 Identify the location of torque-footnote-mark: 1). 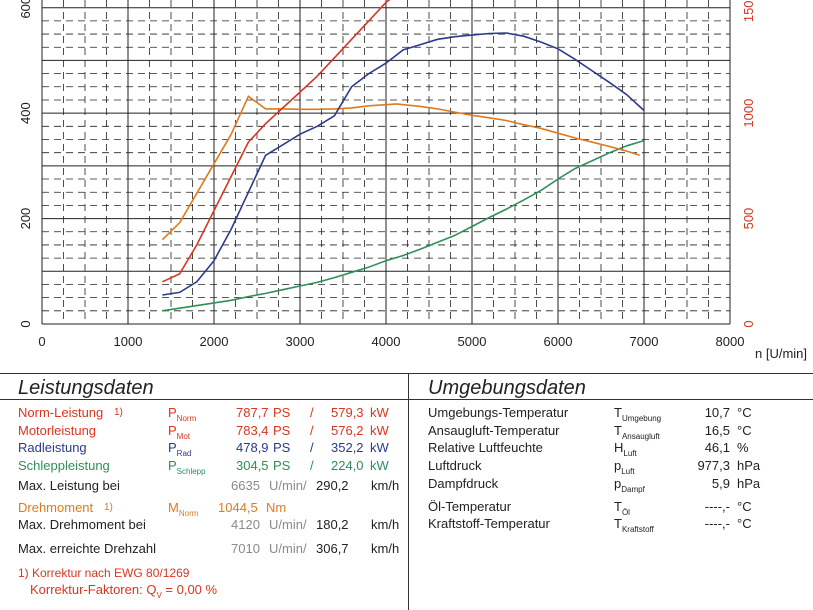
(108, 507).